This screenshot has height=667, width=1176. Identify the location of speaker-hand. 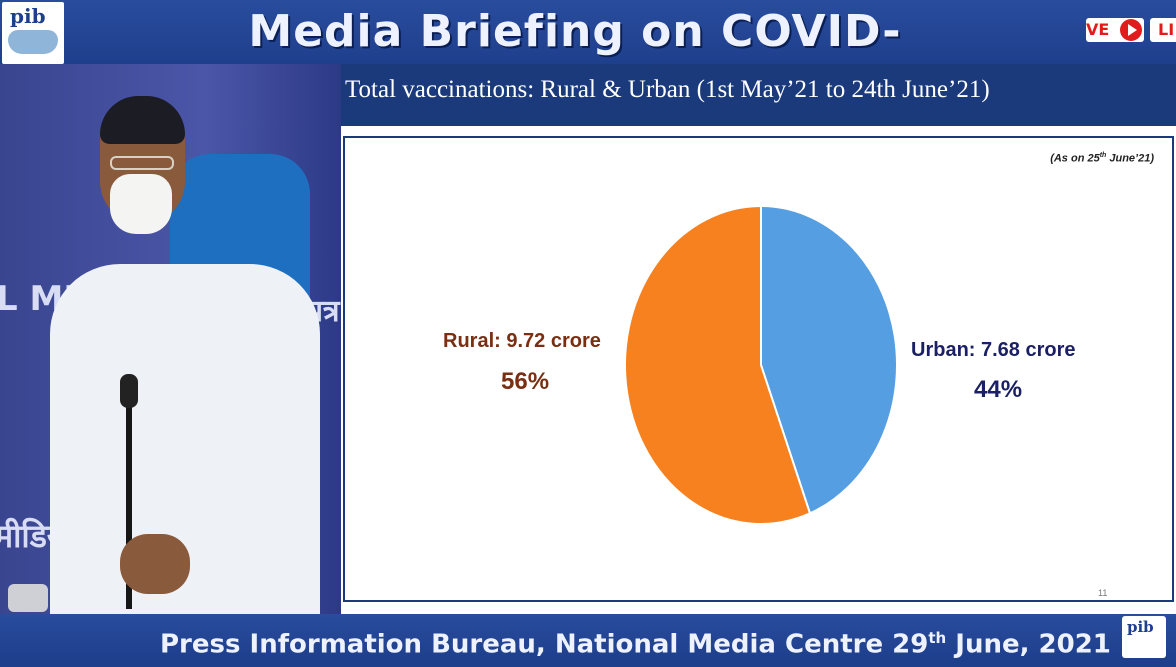
(155, 564).